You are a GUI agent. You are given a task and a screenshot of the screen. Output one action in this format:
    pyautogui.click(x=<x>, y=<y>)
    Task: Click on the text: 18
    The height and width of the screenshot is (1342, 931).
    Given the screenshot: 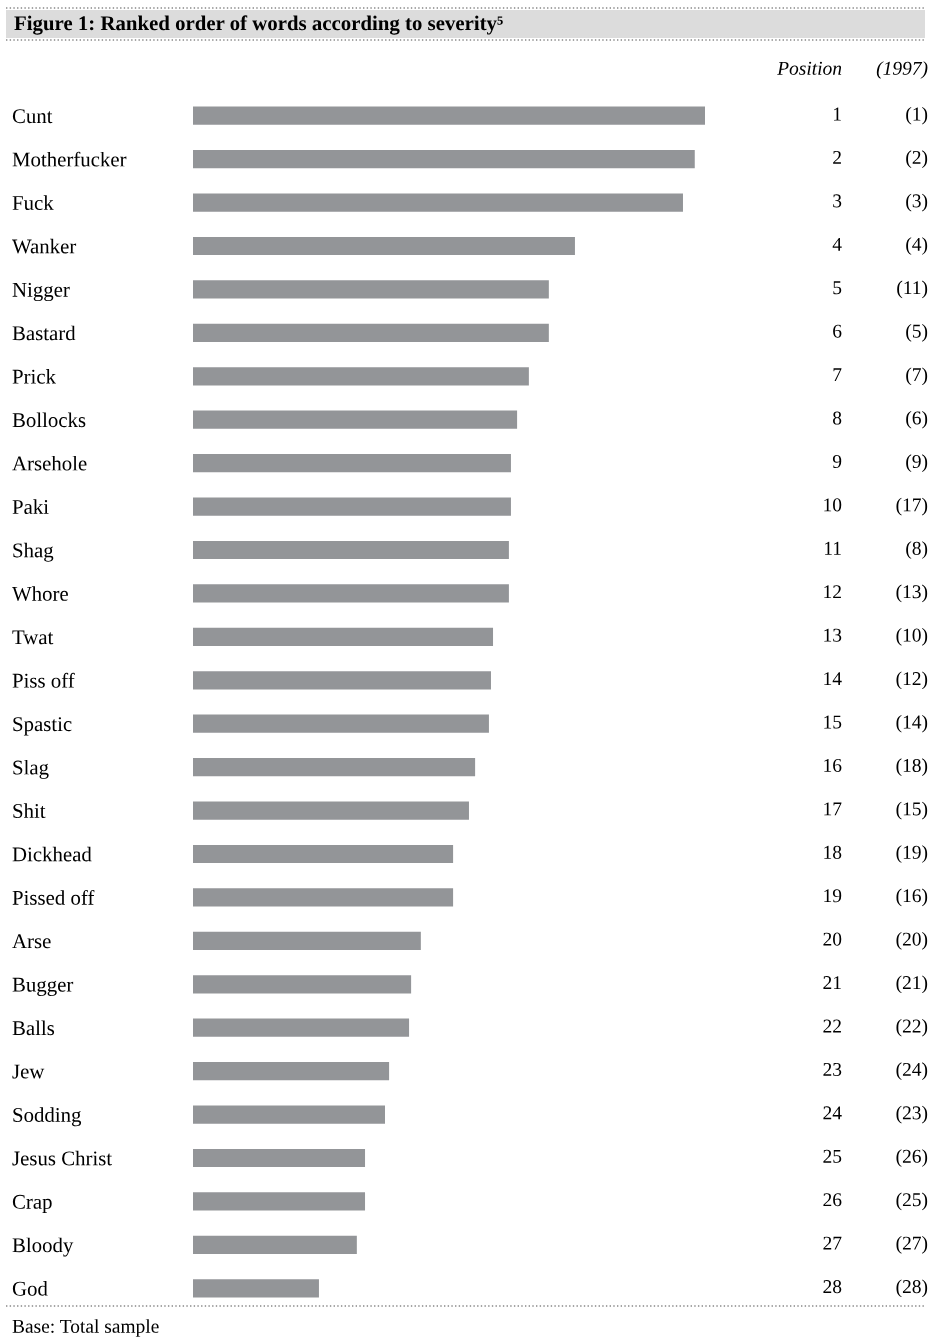 What is the action you would take?
    pyautogui.click(x=833, y=852)
    